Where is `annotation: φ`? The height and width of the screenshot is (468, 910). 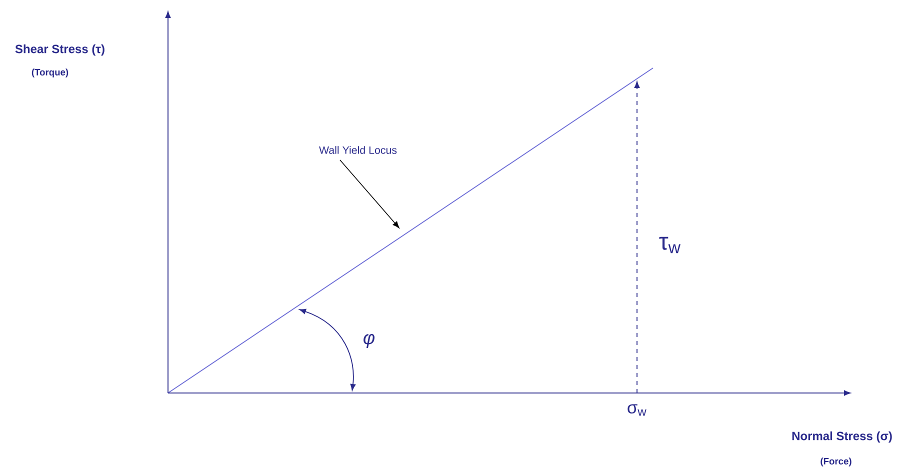 annotation: φ is located at coordinates (369, 341).